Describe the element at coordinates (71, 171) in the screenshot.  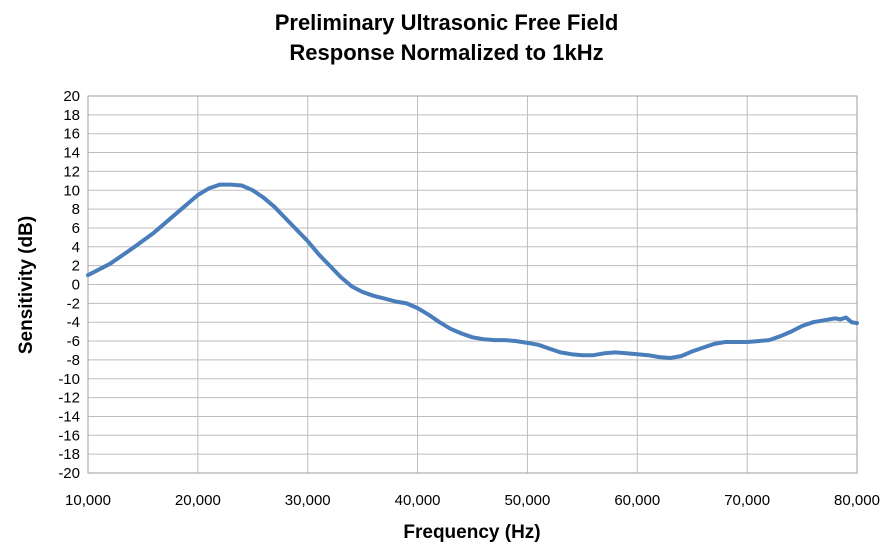
I see `y-tick-label: 12` at that location.